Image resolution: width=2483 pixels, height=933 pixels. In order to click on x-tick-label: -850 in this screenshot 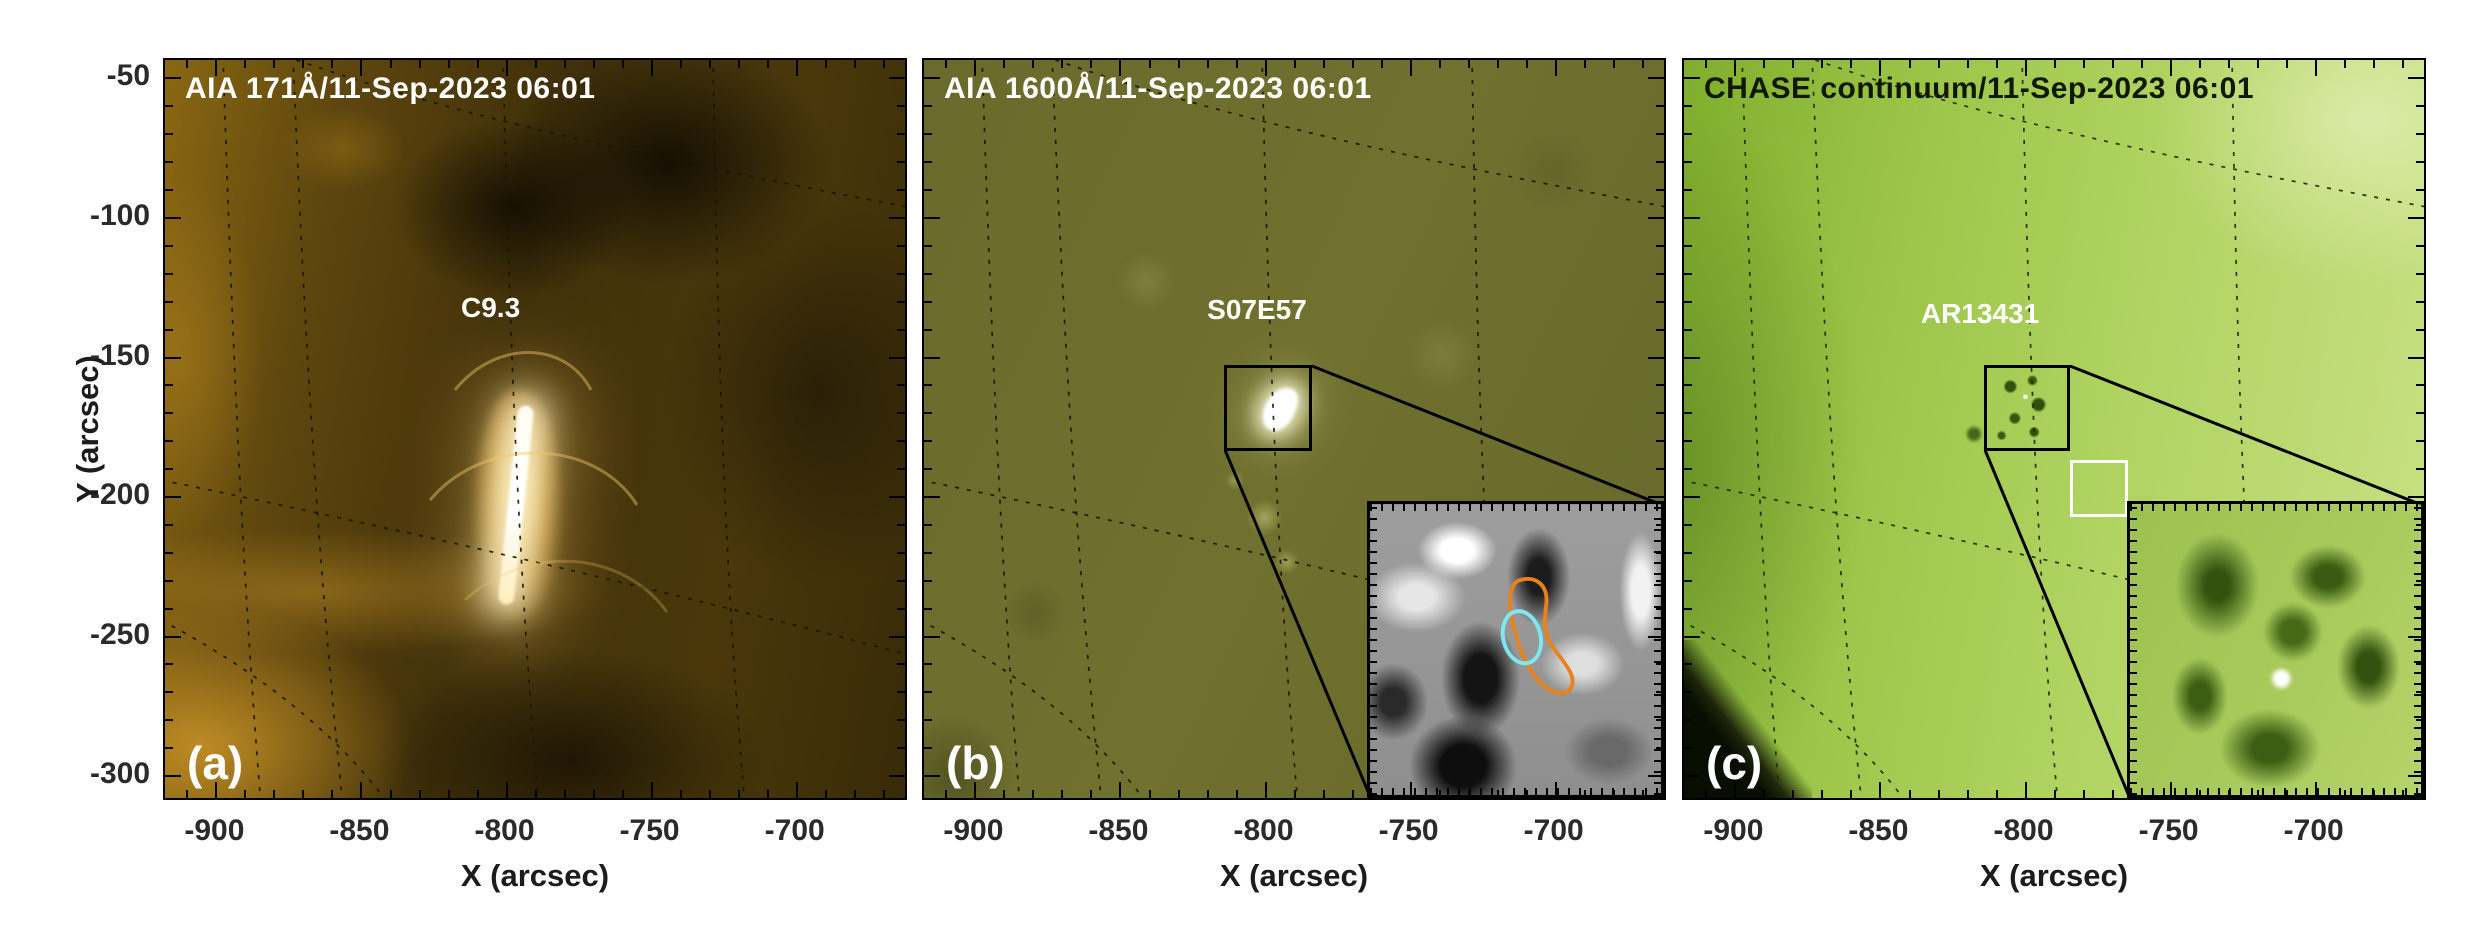, I will do `click(359, 830)`.